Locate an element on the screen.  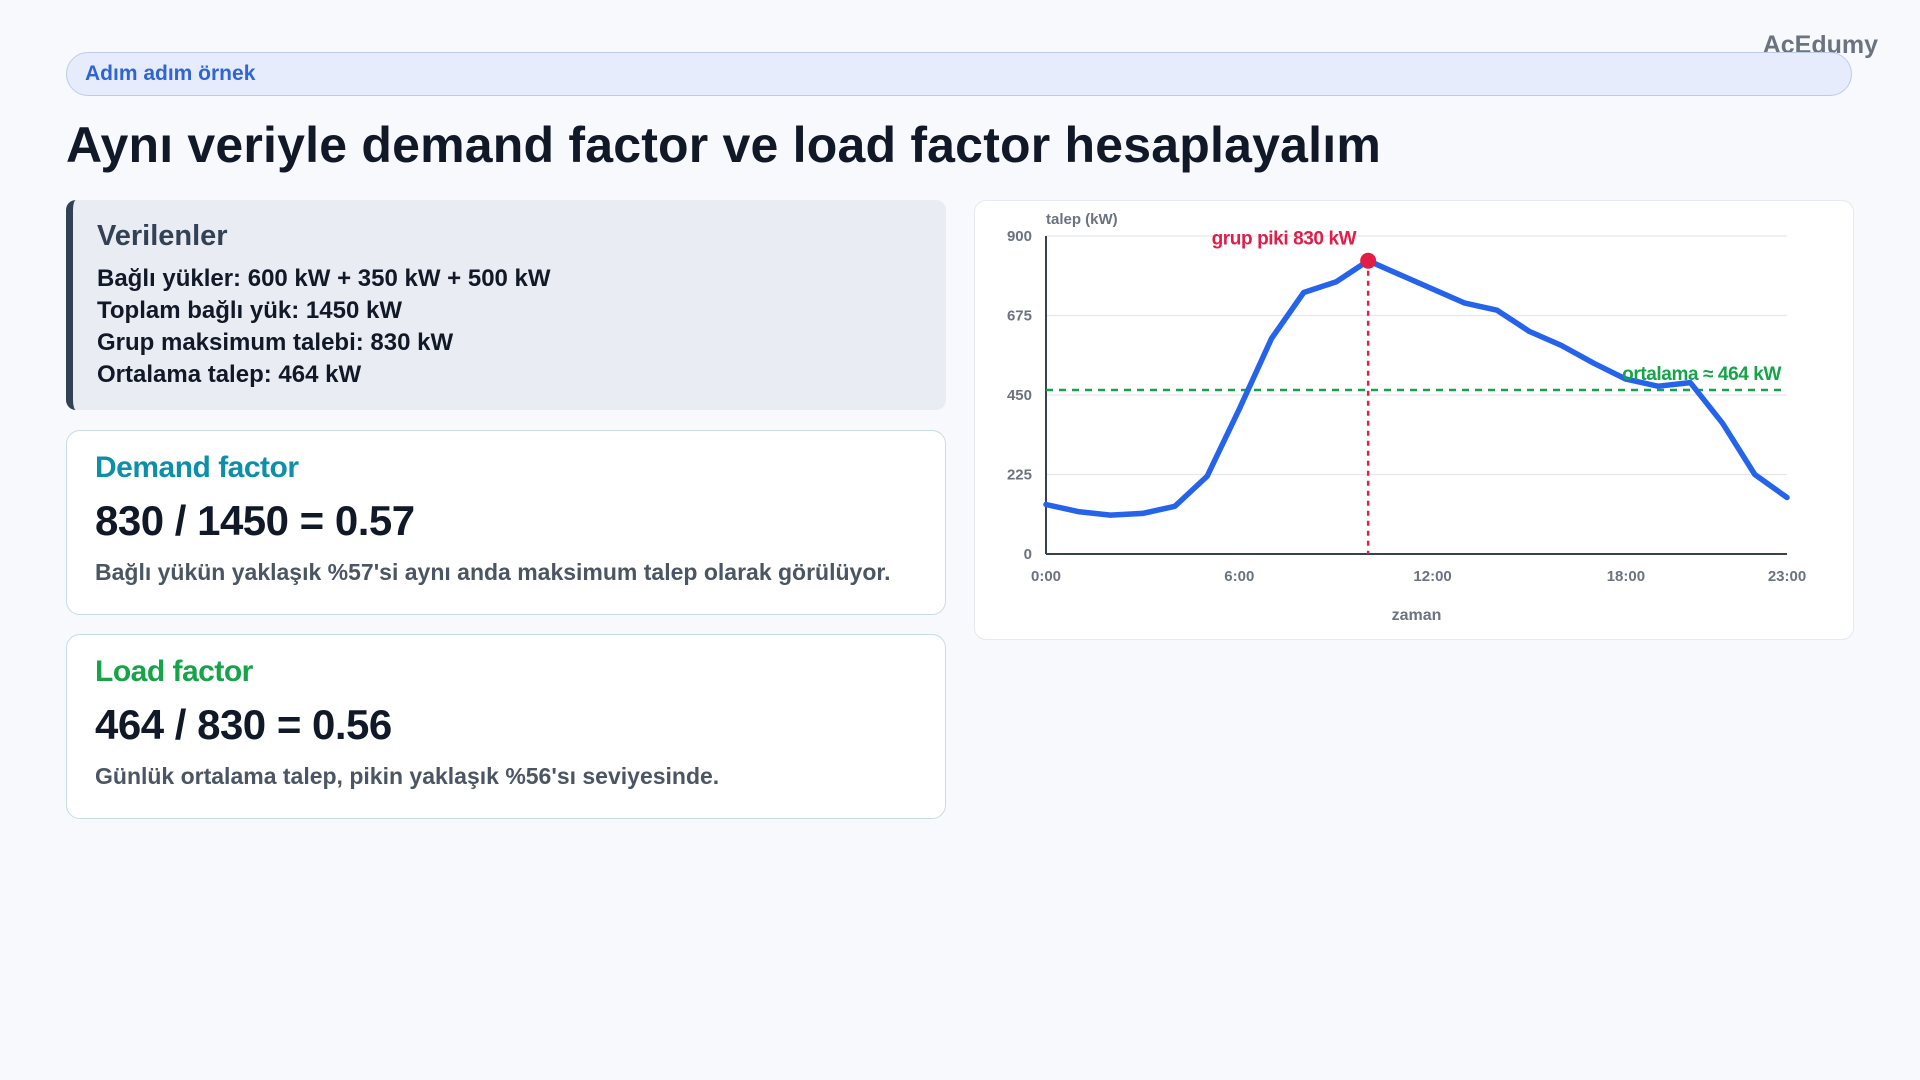
y-tick-label: 450 is located at coordinates (1019, 395).